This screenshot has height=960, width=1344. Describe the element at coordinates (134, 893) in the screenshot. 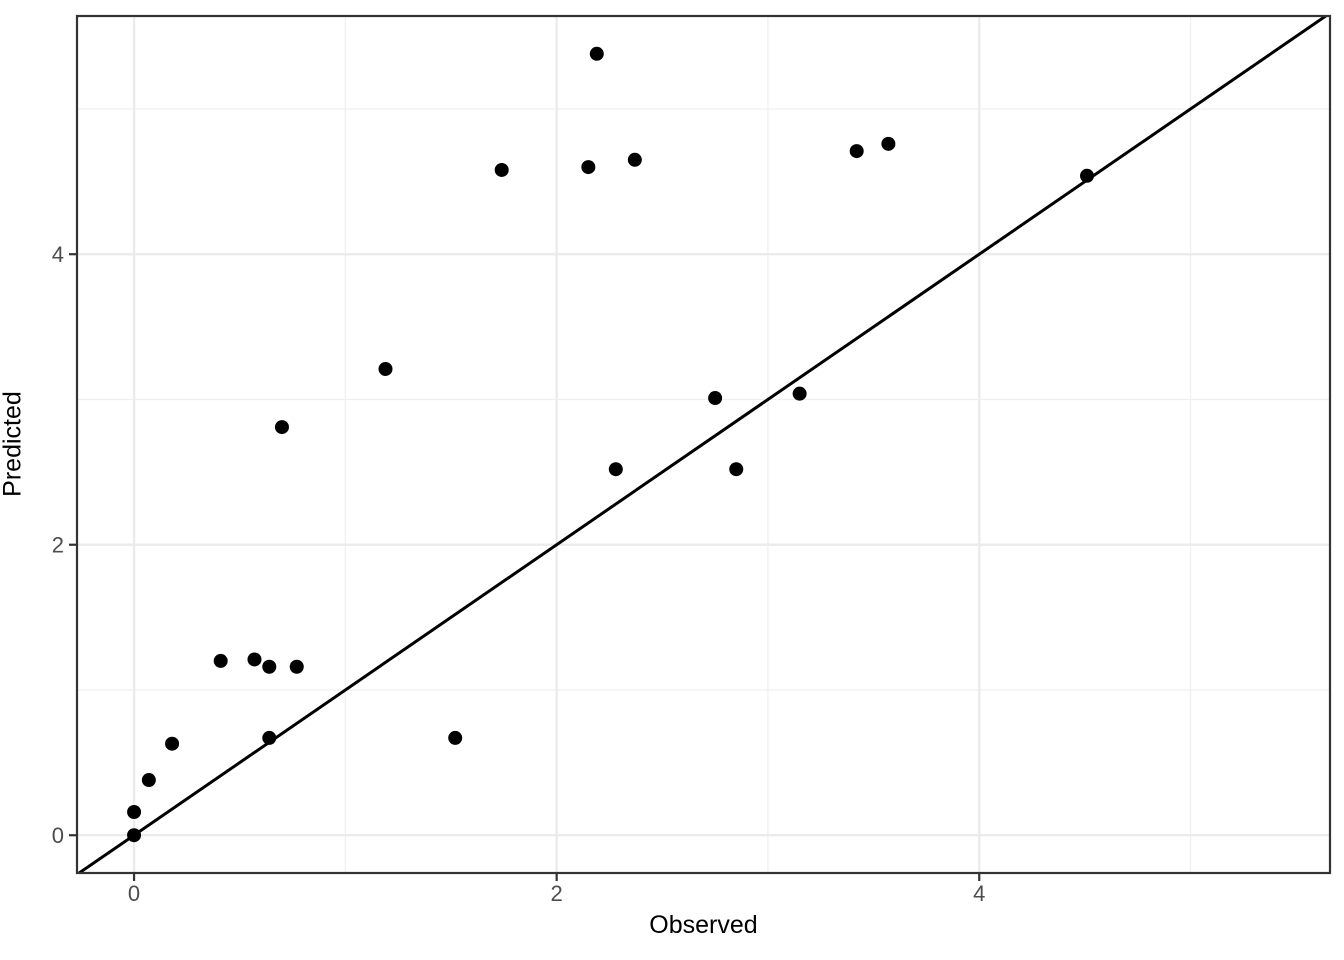

I see `x-axis-tick-label: 0` at that location.